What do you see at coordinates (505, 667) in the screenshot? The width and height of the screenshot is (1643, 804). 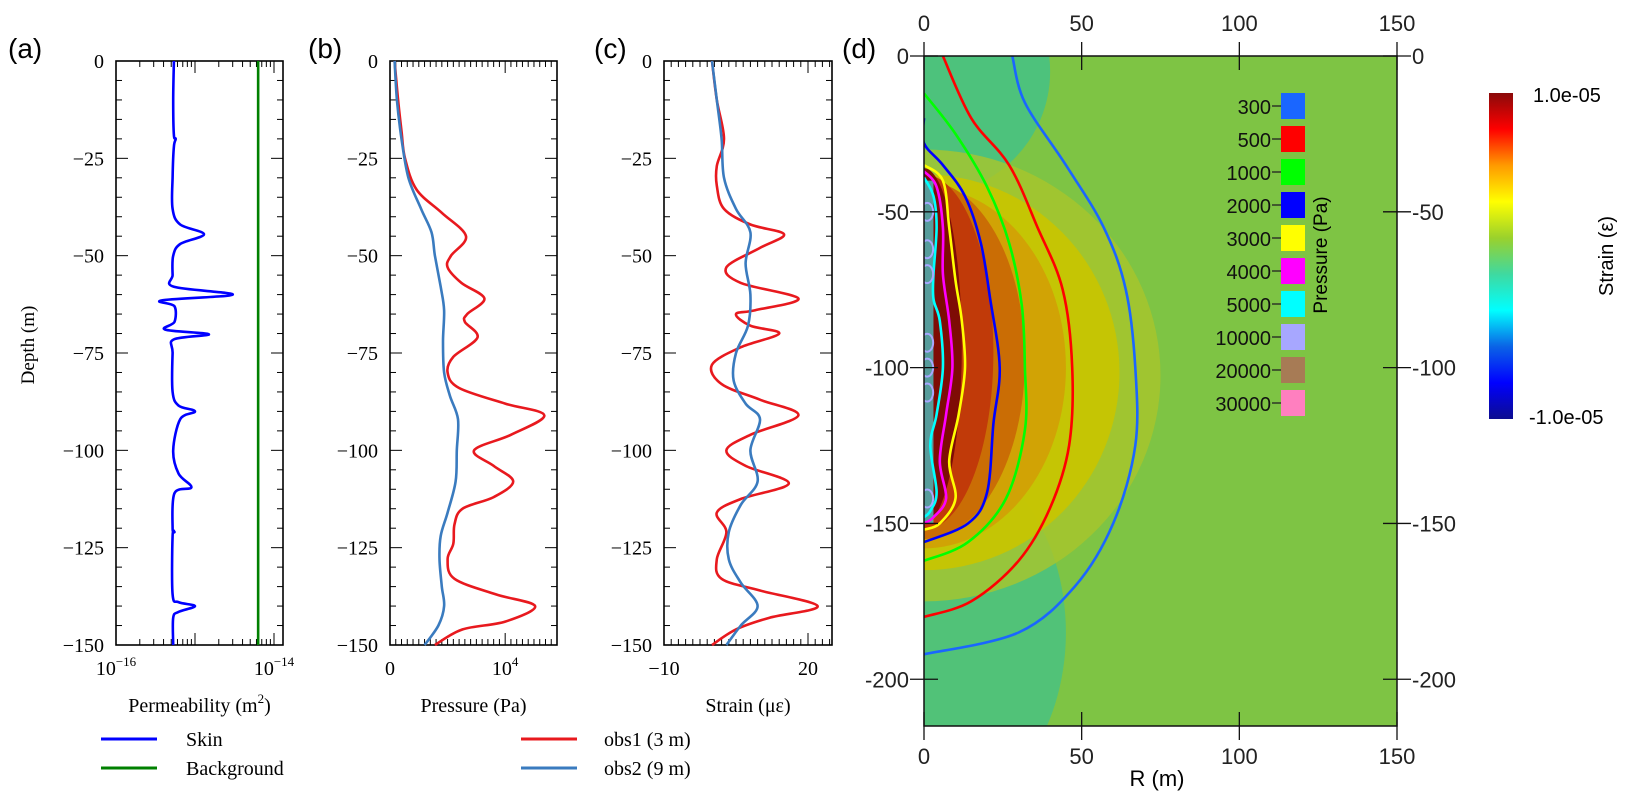 I see `x-tick-label: 104` at bounding box center [505, 667].